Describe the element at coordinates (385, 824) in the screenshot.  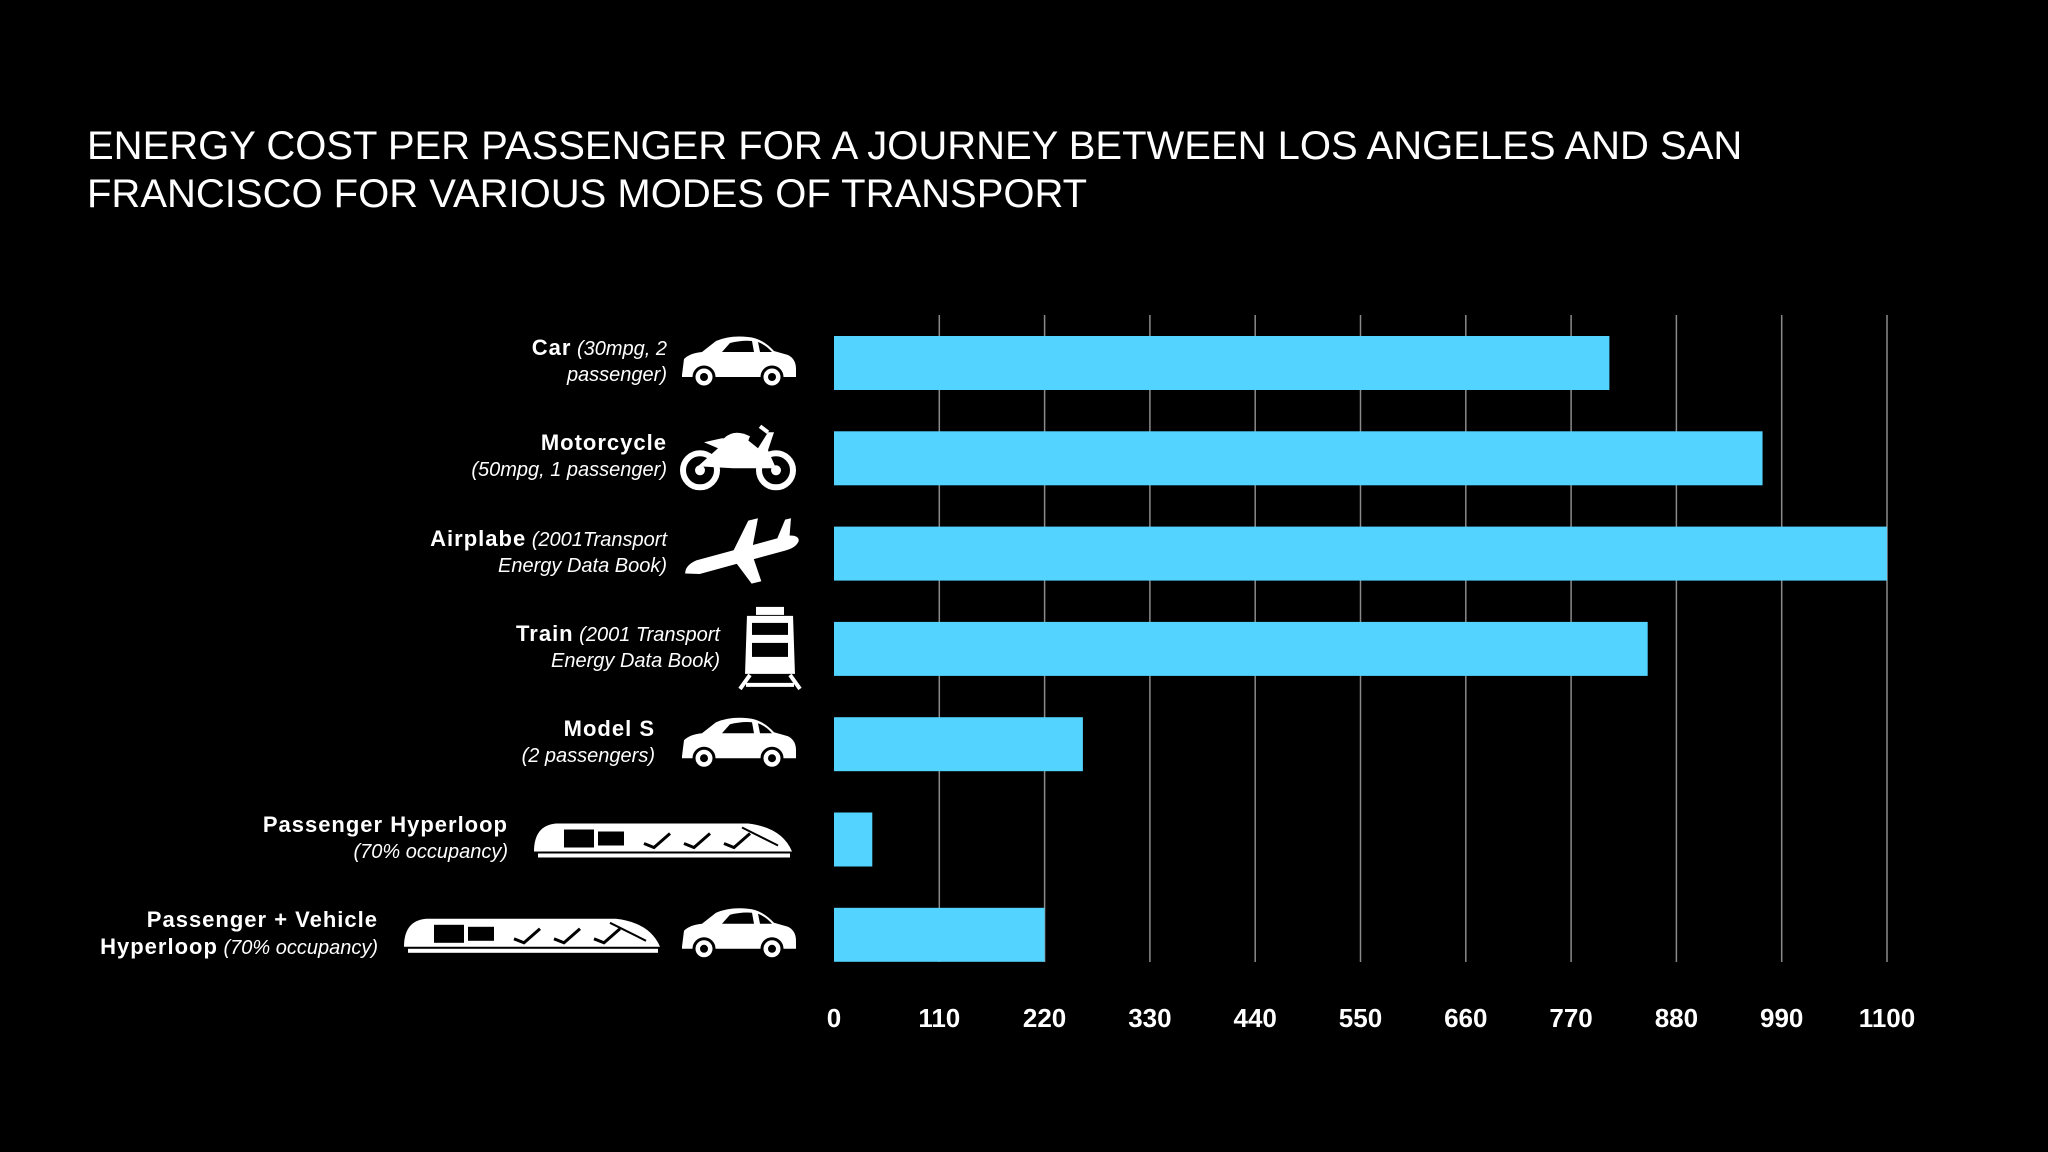
I see `category-name: Passenger Hyperloop` at that location.